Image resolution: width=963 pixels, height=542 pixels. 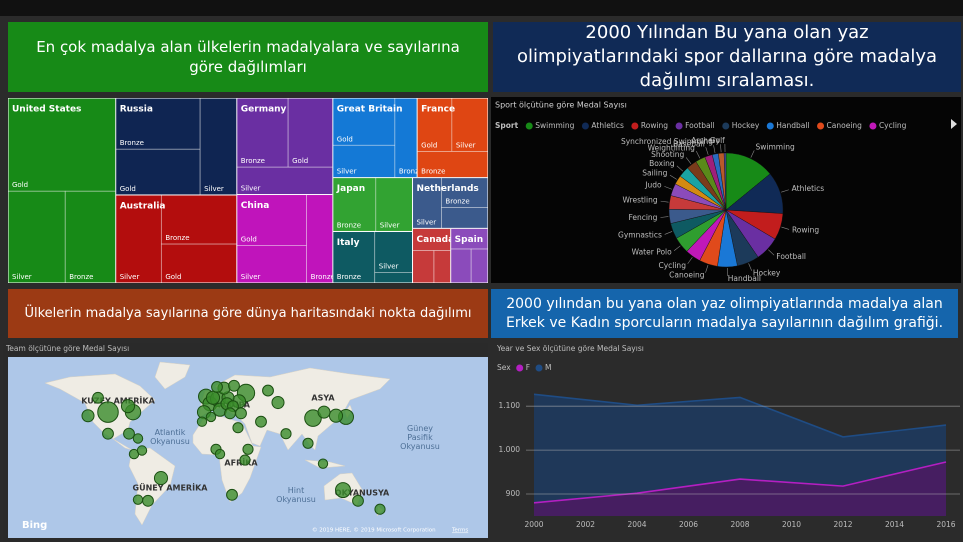 What do you see at coordinates (370, 110) in the screenshot?
I see `treemap-country-label: Great Britain` at bounding box center [370, 110].